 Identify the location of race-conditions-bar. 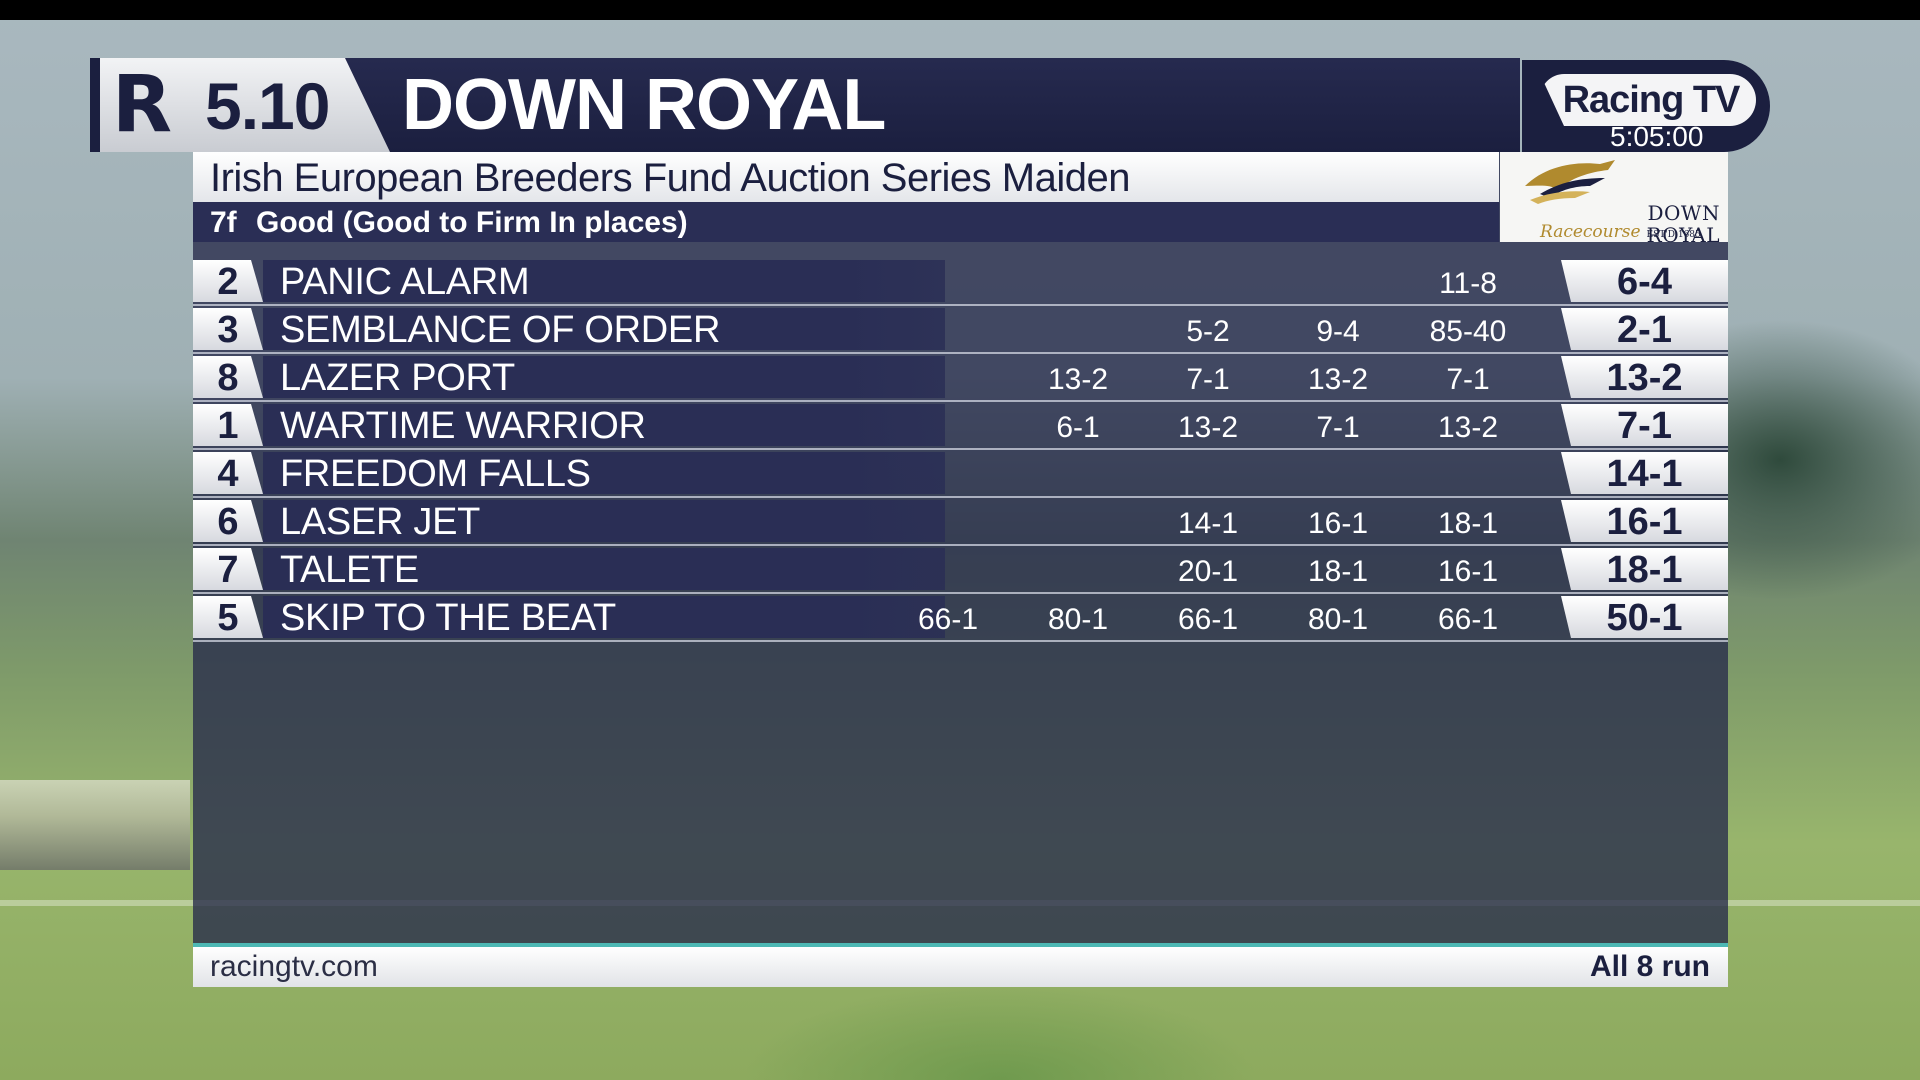
(846, 222).